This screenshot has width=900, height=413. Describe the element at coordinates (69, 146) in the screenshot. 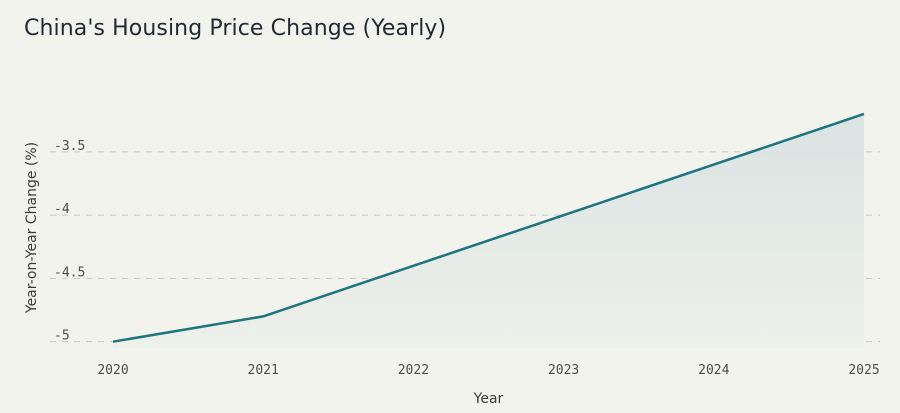

I see `y-tick-label: -3.5` at that location.